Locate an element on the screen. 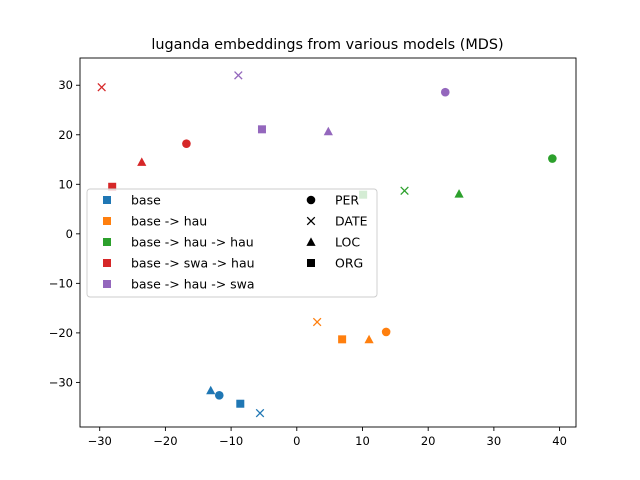 This screenshot has width=640, height=480. y-tick-label: −20 is located at coordinates (61, 333).